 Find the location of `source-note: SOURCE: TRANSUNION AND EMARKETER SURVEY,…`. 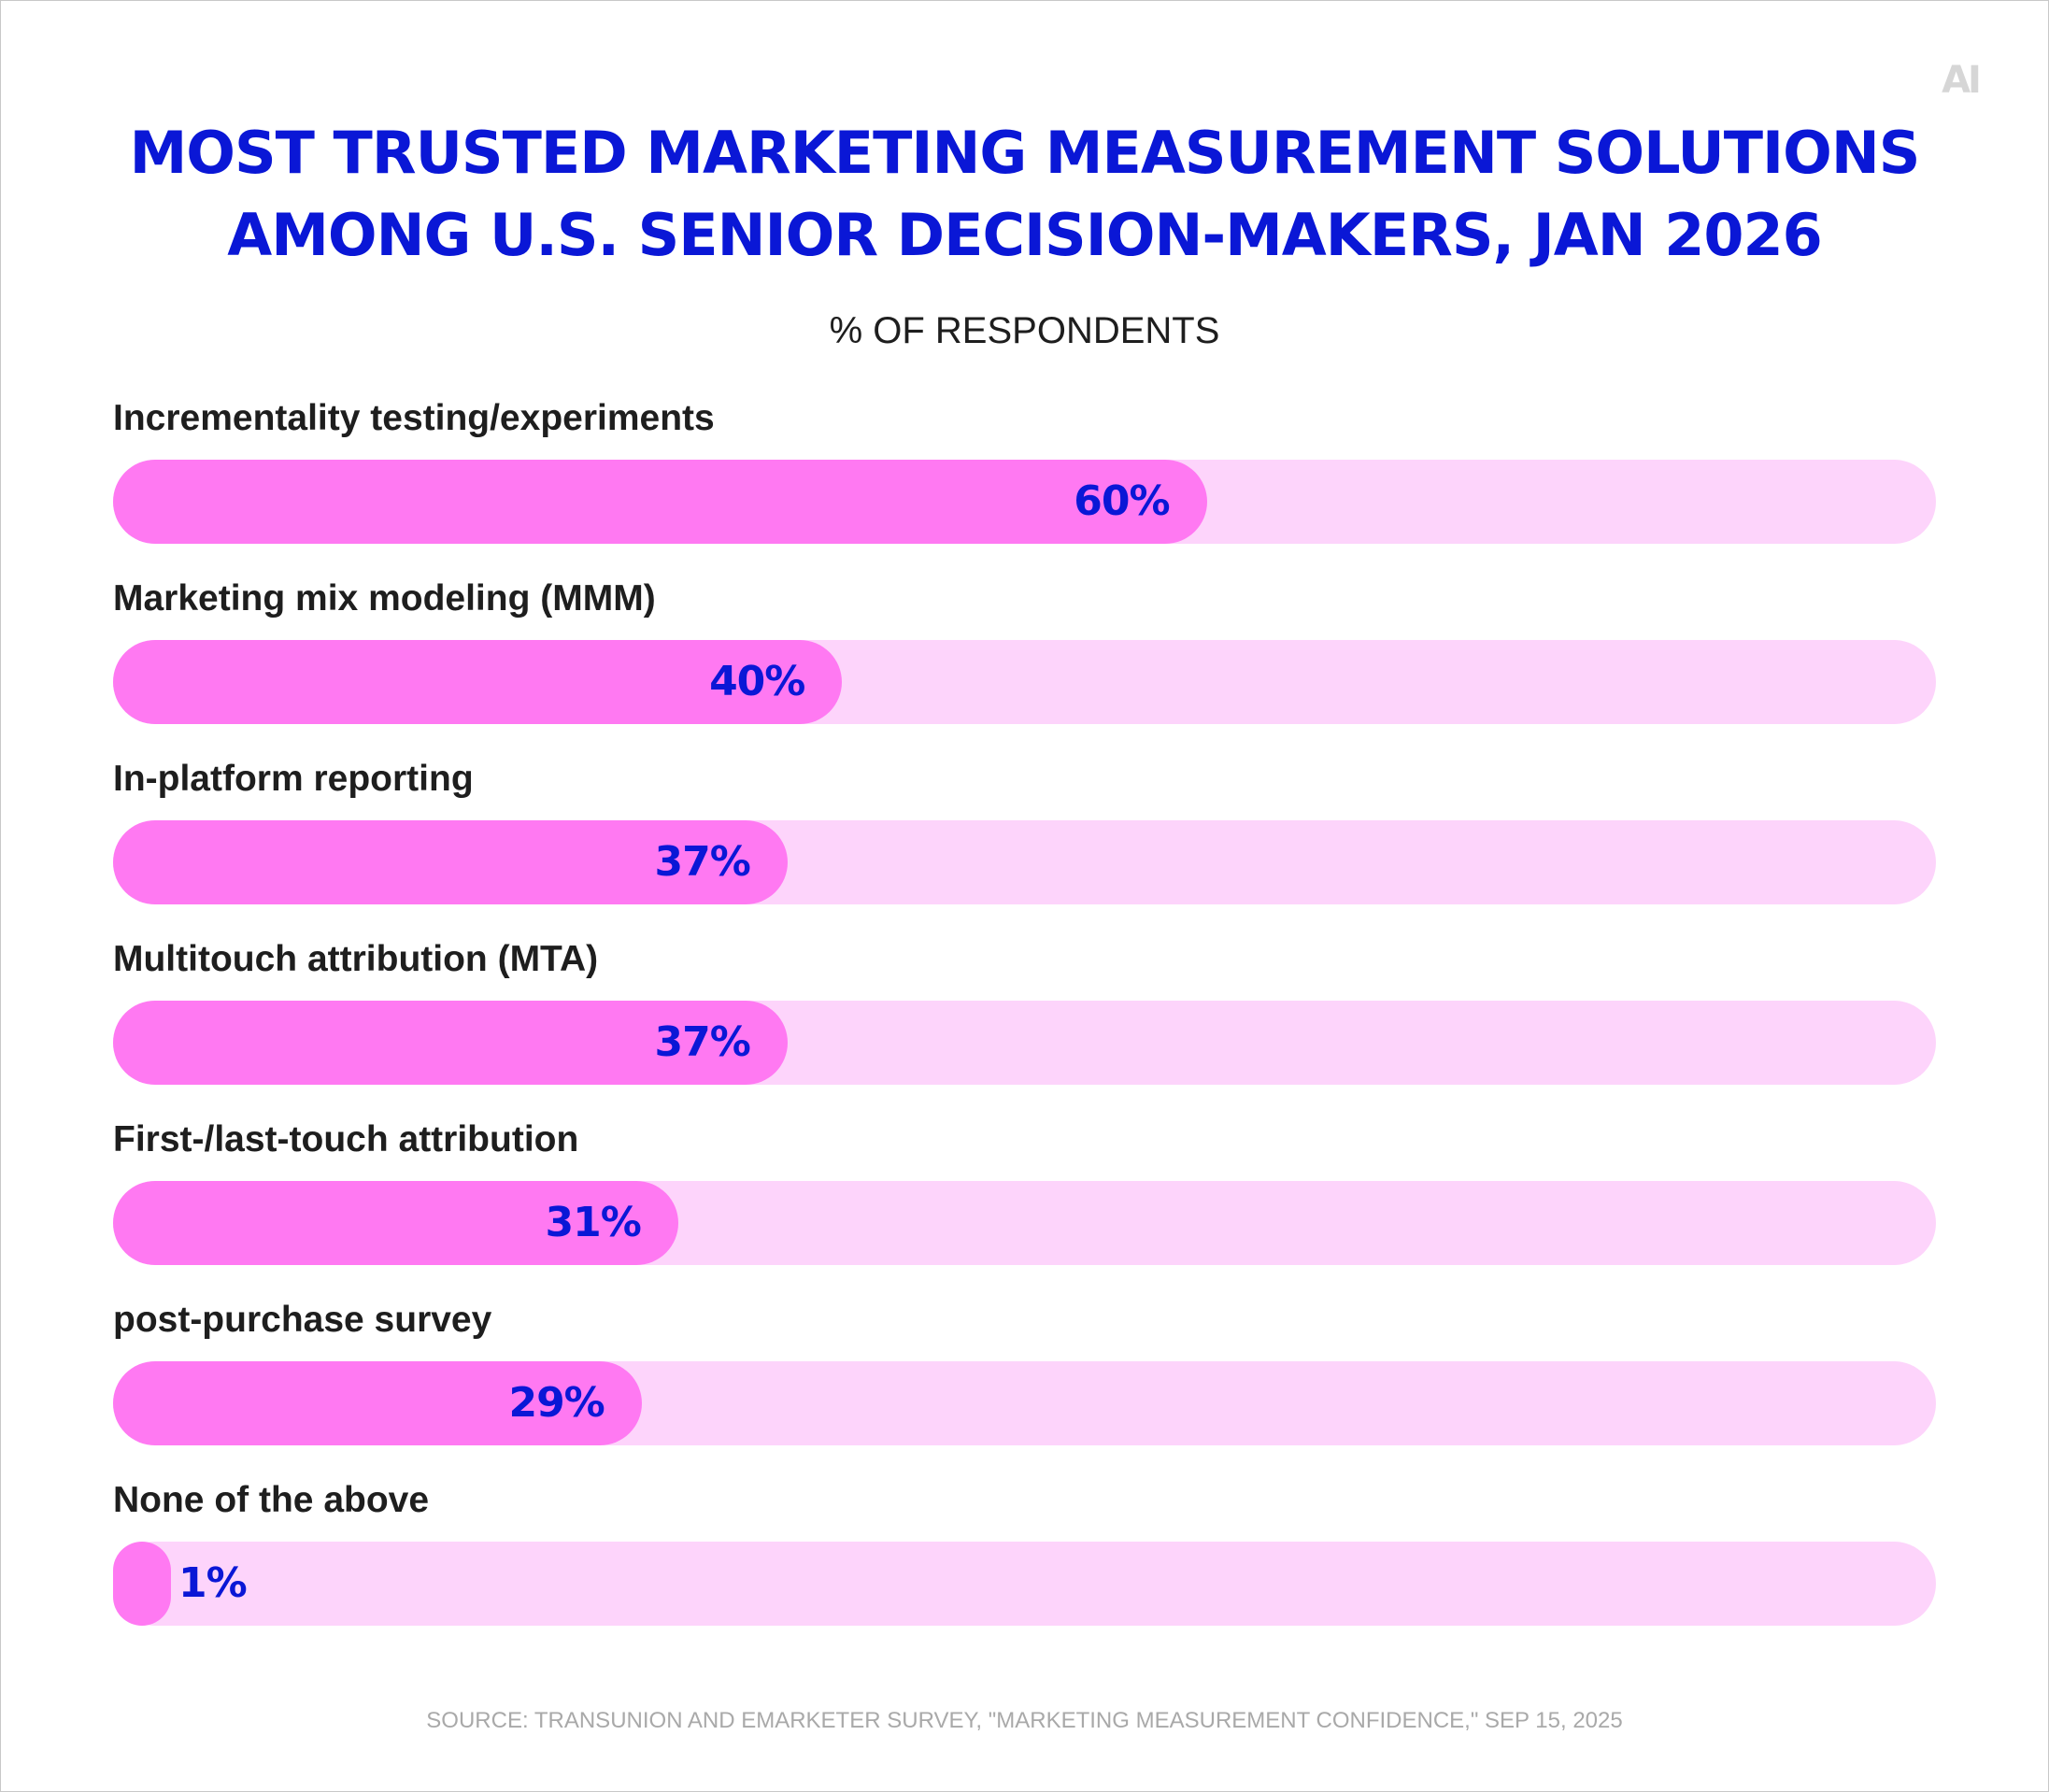

source-note: SOURCE: TRANSUNION AND EMARKETER SURVEY,… is located at coordinates (1024, 1720).